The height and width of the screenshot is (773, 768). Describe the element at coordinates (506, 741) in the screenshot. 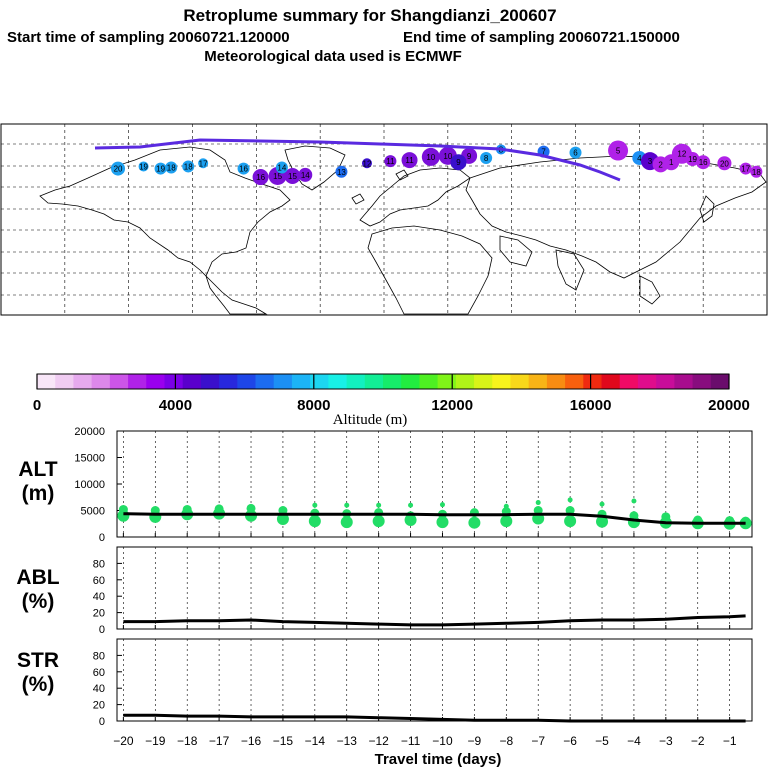

I see `x-tick-label: −8` at that location.